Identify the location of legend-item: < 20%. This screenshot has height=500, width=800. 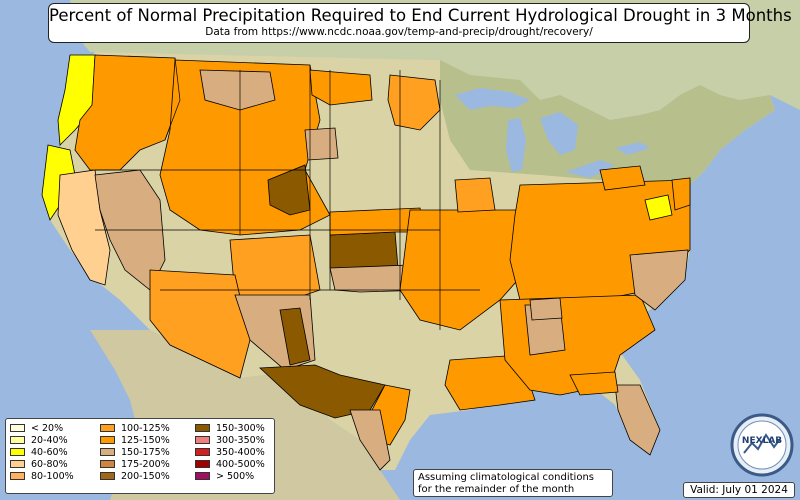
(42, 428).